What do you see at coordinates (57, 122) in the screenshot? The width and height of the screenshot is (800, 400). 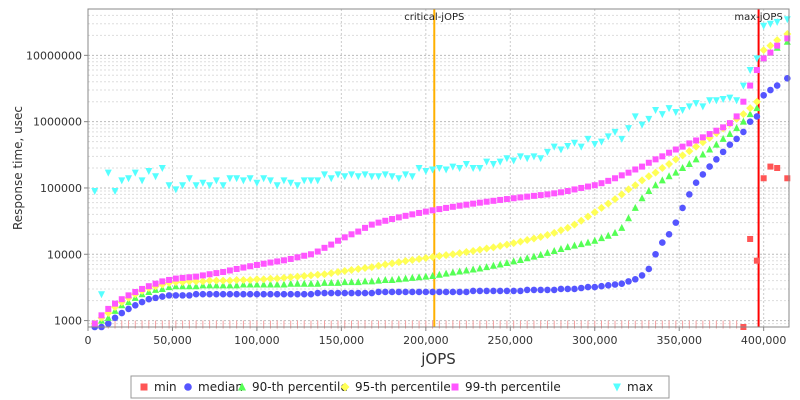 I see `y-tick-label: 1000000` at bounding box center [57, 122].